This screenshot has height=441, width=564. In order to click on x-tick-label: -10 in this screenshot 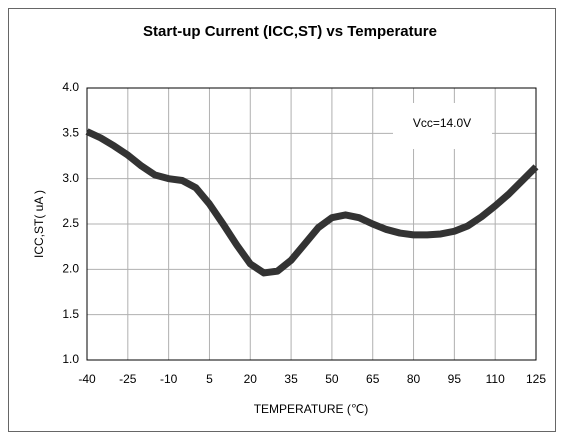, I will do `click(169, 379)`.